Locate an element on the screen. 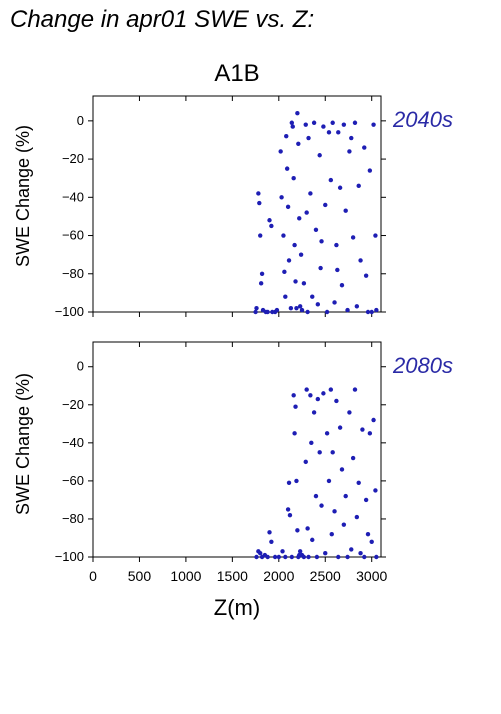 Image resolution: width=501 pixels, height=714 pixels. panel-2040s-points is located at coordinates (316, 213).